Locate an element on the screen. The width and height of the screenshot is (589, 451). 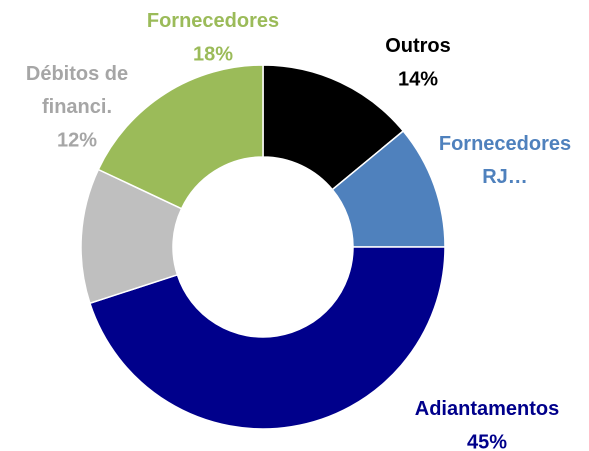
value-label: 12% is located at coordinates (77, 140).